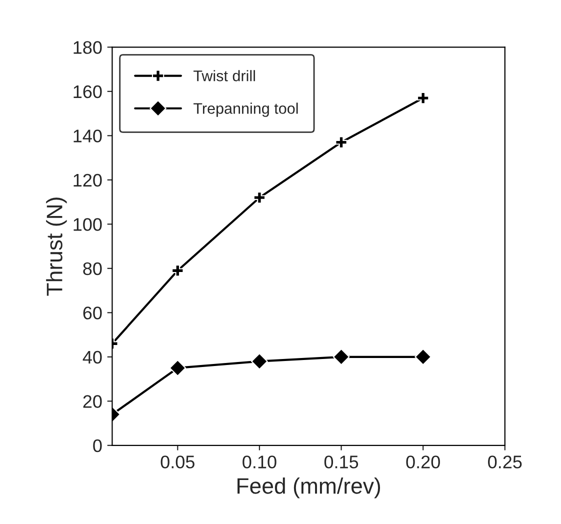 This screenshot has height=524, width=561. Describe the element at coordinates (92, 401) in the screenshot. I see `y-tick-label: 20` at that location.